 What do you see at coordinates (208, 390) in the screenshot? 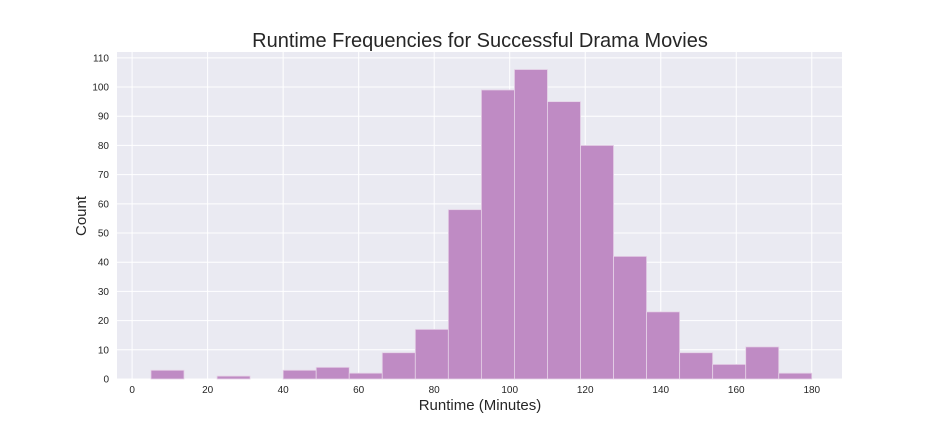
I see `x-tick-label: 20` at bounding box center [208, 390].